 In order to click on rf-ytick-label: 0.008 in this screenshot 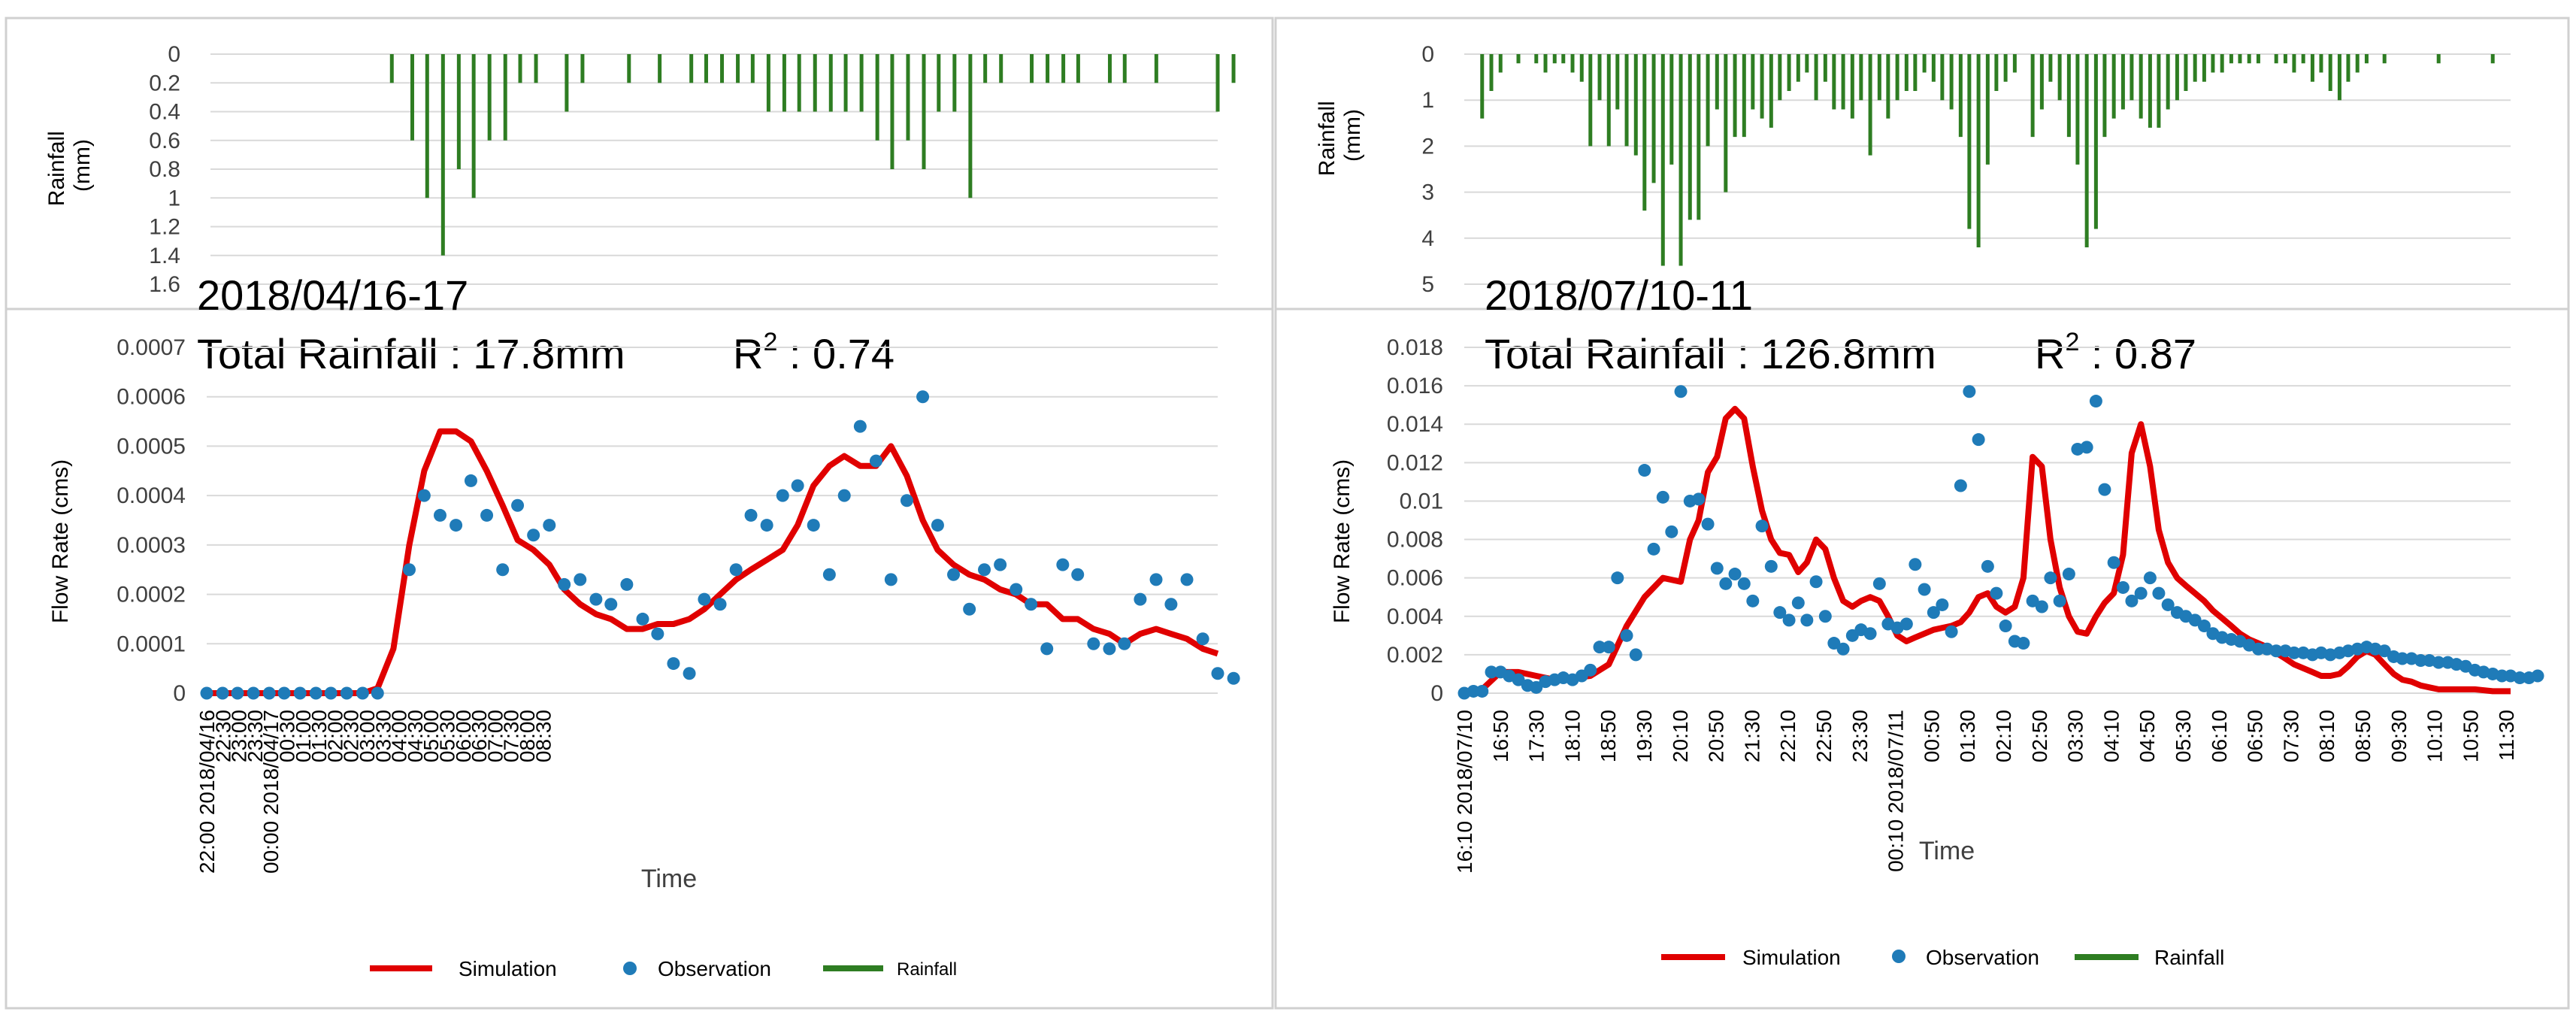, I will do `click(1415, 540)`.